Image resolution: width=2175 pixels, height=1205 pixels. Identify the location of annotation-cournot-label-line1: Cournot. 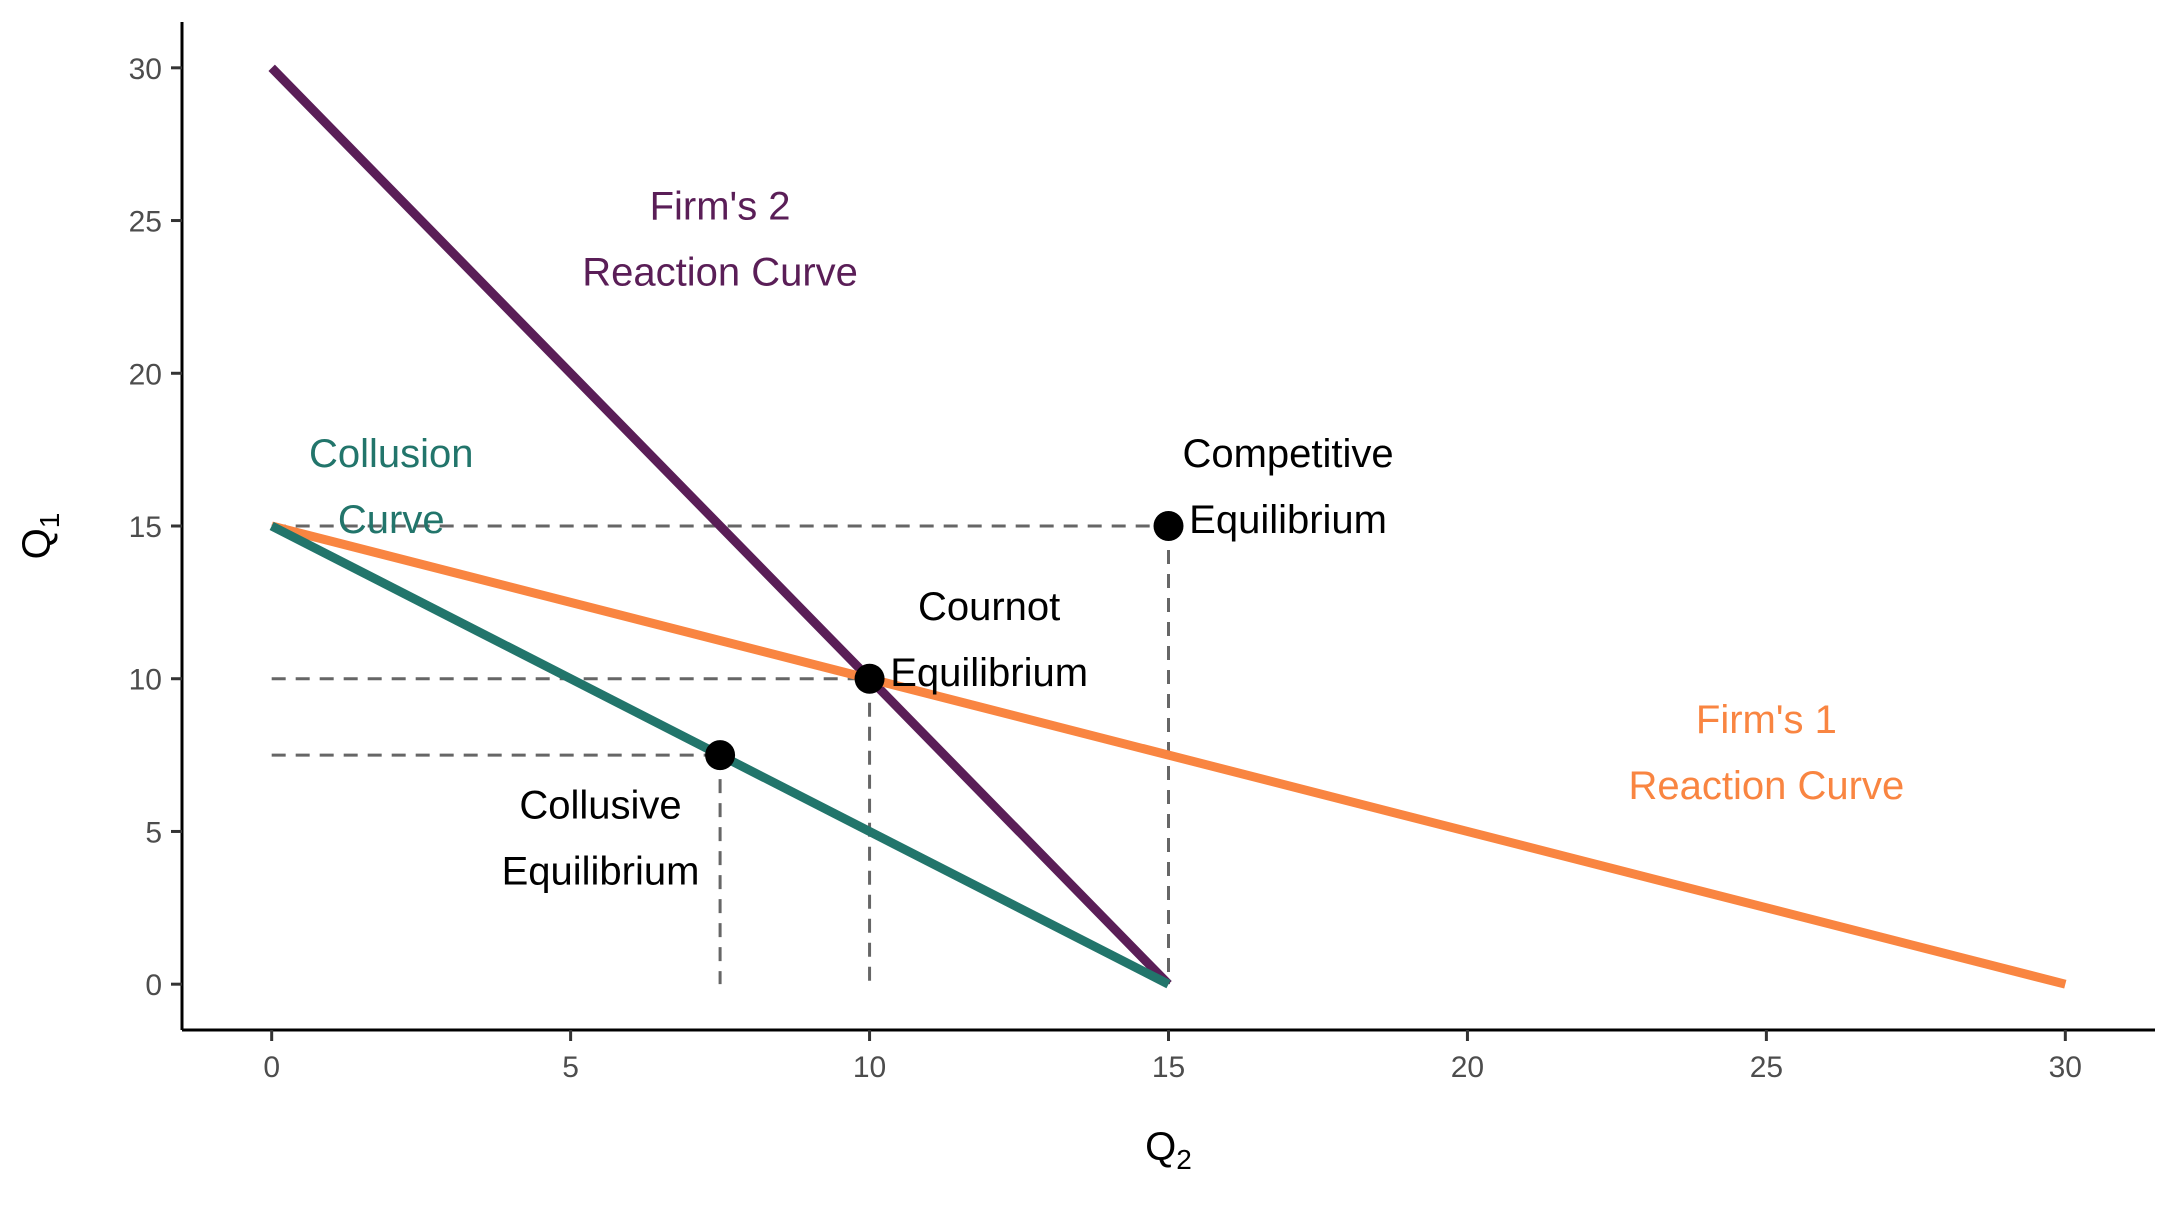
(989, 607).